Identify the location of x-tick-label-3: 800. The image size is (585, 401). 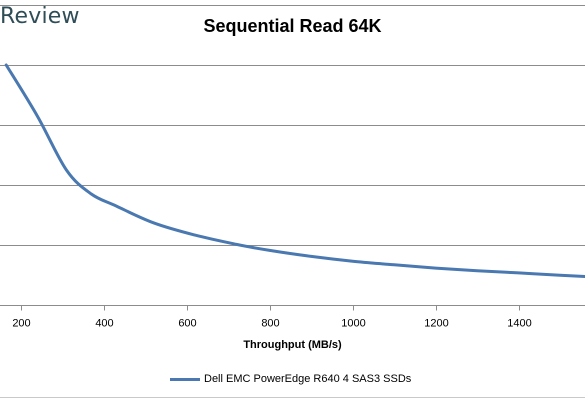
(270, 324).